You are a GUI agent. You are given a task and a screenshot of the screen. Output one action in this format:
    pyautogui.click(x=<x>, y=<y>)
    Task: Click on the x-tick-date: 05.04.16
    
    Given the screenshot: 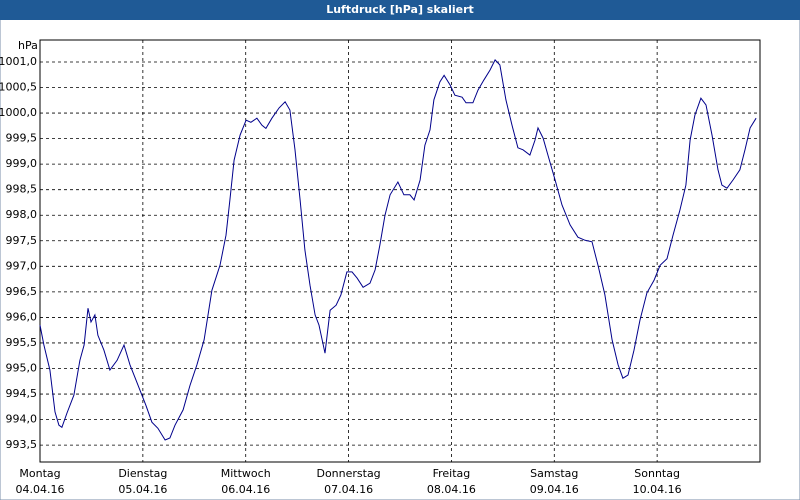 What is the action you would take?
    pyautogui.click(x=142, y=489)
    